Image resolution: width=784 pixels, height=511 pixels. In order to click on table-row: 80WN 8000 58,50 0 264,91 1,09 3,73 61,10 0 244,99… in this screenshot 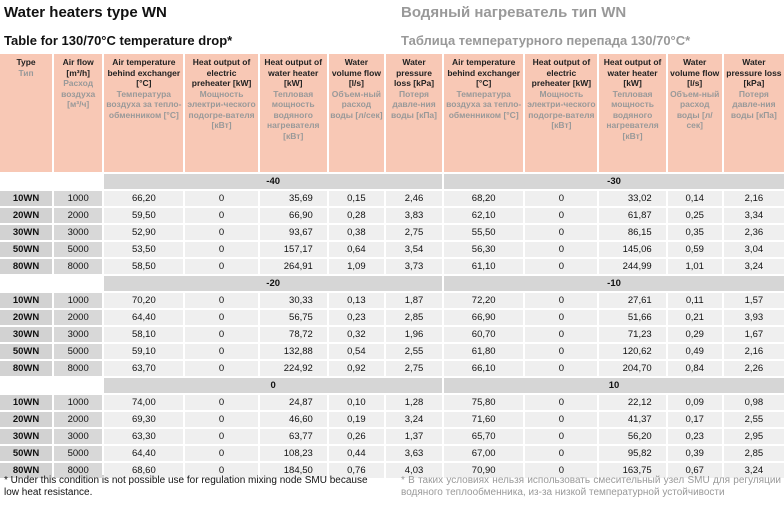, I will do `click(392, 266)`.